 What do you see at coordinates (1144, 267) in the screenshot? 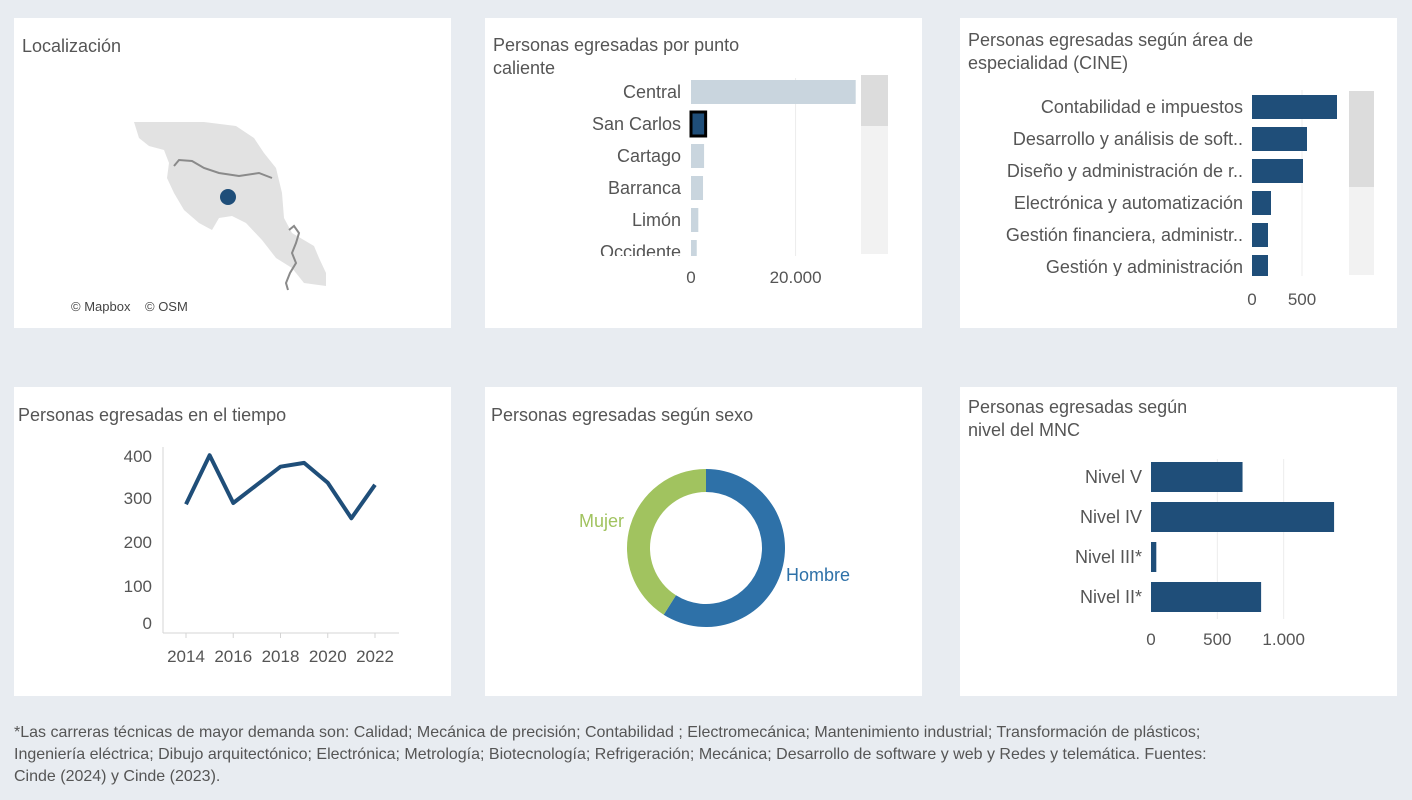
I see `category-label: Gestión y administración` at bounding box center [1144, 267].